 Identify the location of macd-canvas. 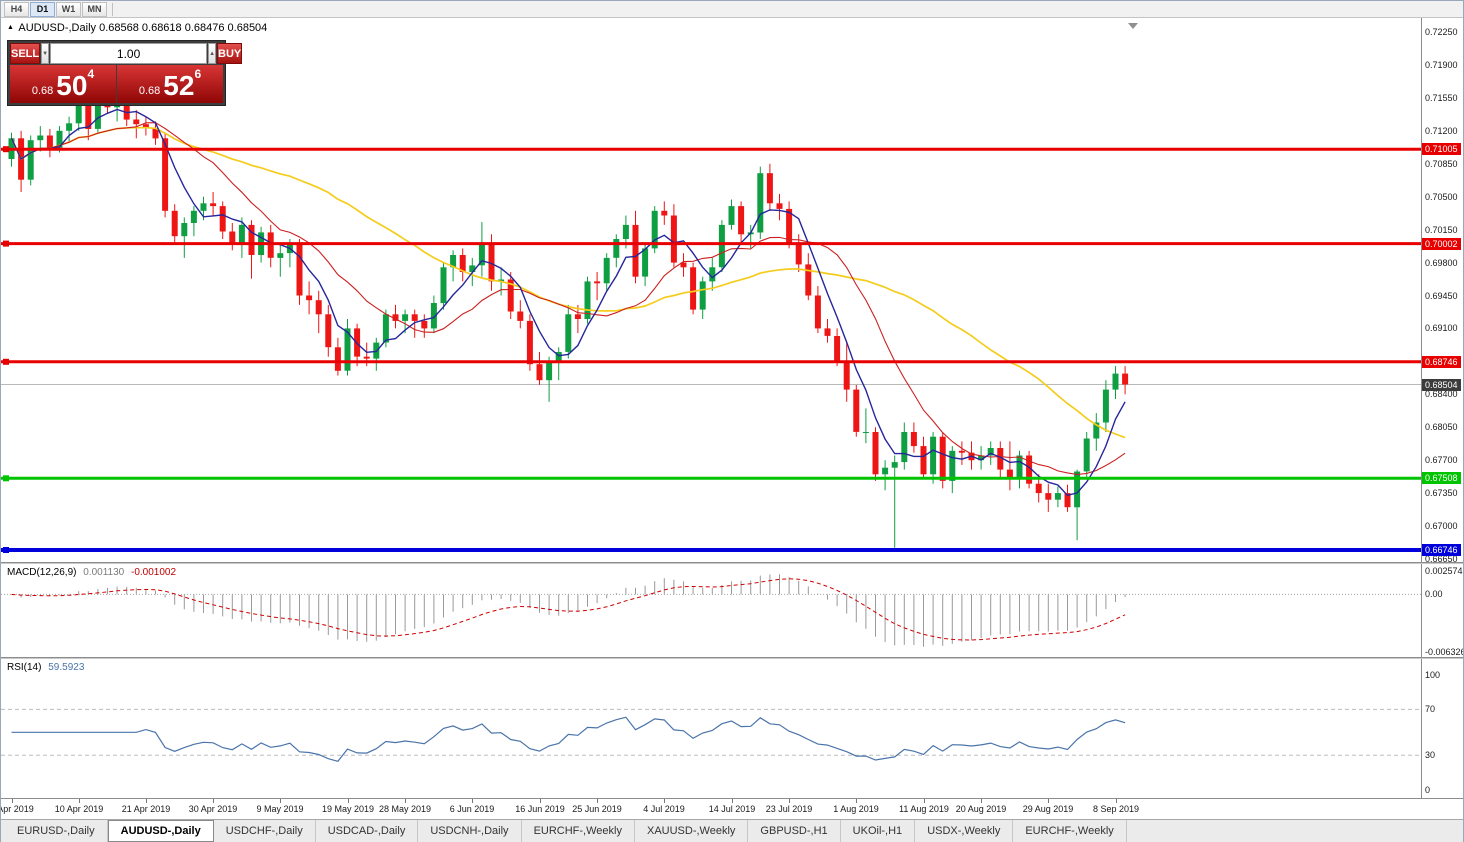
(711, 610).